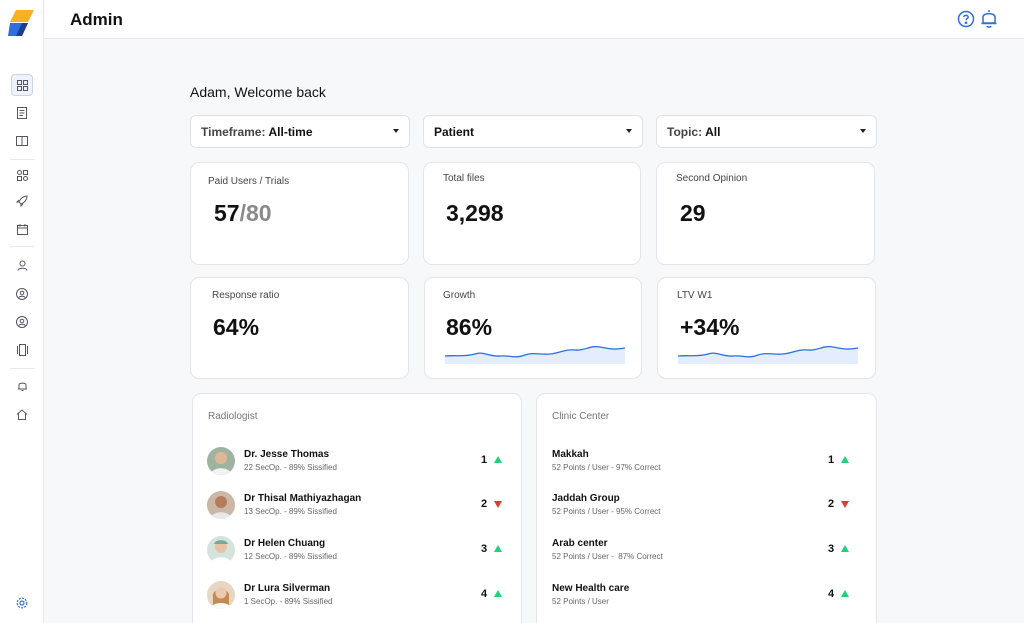 The height and width of the screenshot is (623, 1024). What do you see at coordinates (766, 328) in the screenshot?
I see `ltv-card: LTV W1 +34%` at bounding box center [766, 328].